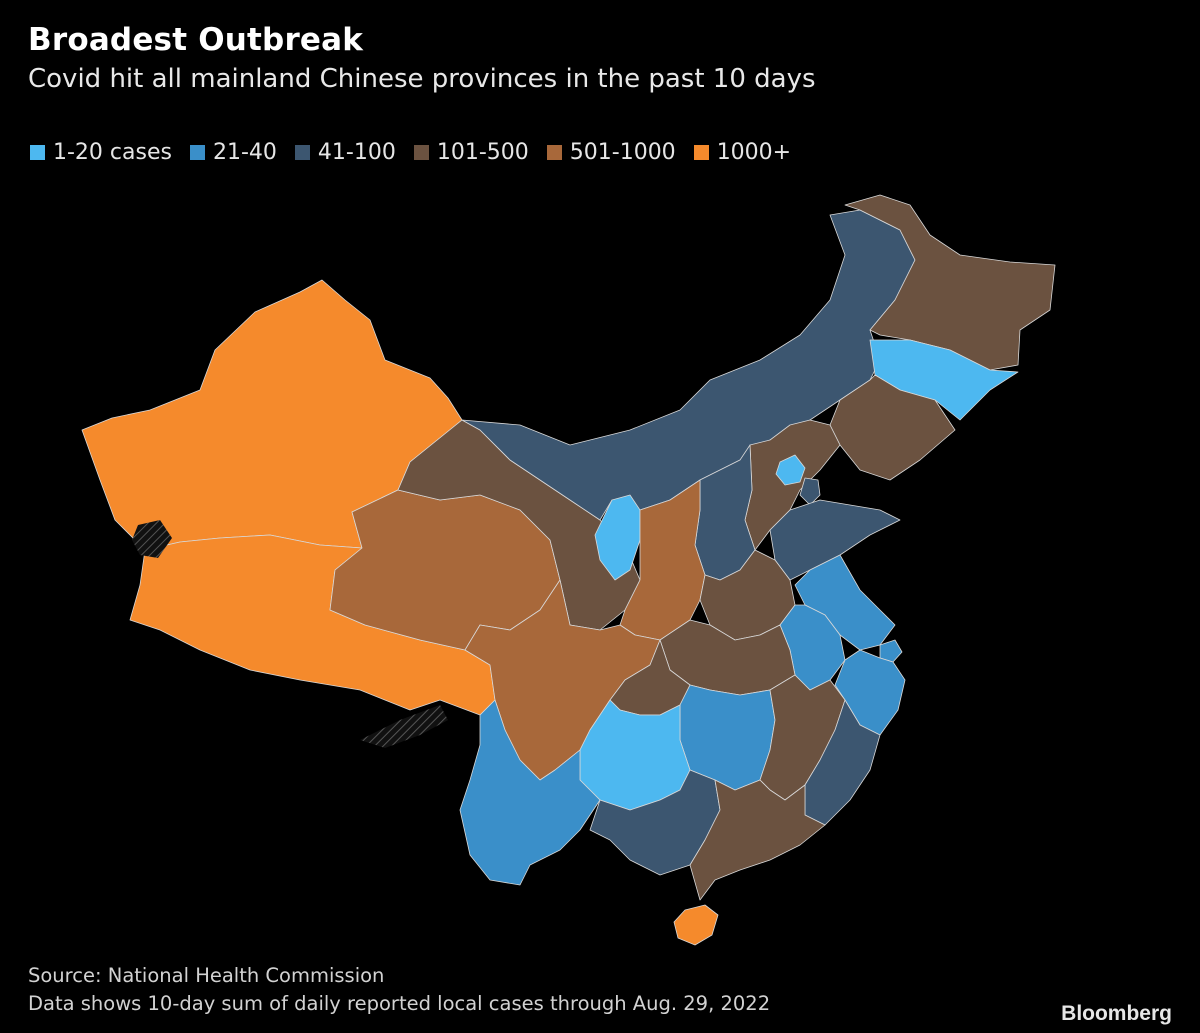 The image size is (1200, 1033). Describe the element at coordinates (688, 365) in the screenshot. I see `region-inner-mongolia` at that location.